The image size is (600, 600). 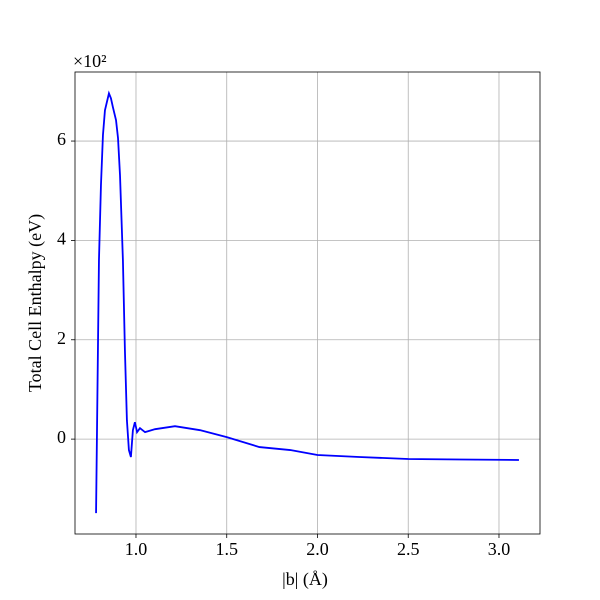 I want to click on x-axis-label: |b| (Å), so click(x=305, y=579).